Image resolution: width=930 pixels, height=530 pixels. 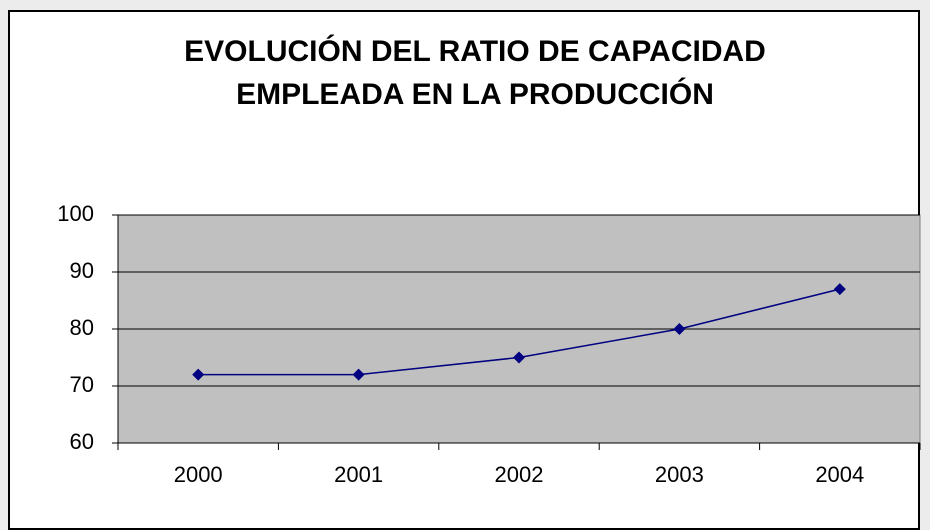 I want to click on x-tick-label: 2004, so click(x=839, y=474).